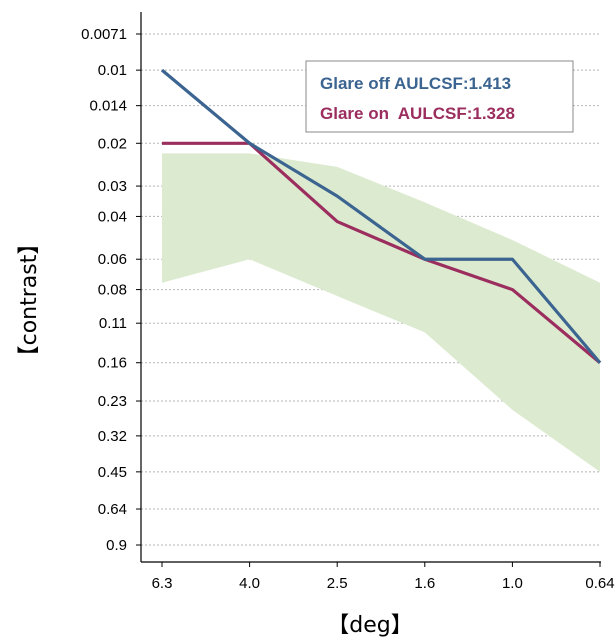 This screenshot has width=616, height=640. What do you see at coordinates (415, 83) in the screenshot?
I see `legend-entry-glare-off: Glare off AULCSF:1.413` at bounding box center [415, 83].